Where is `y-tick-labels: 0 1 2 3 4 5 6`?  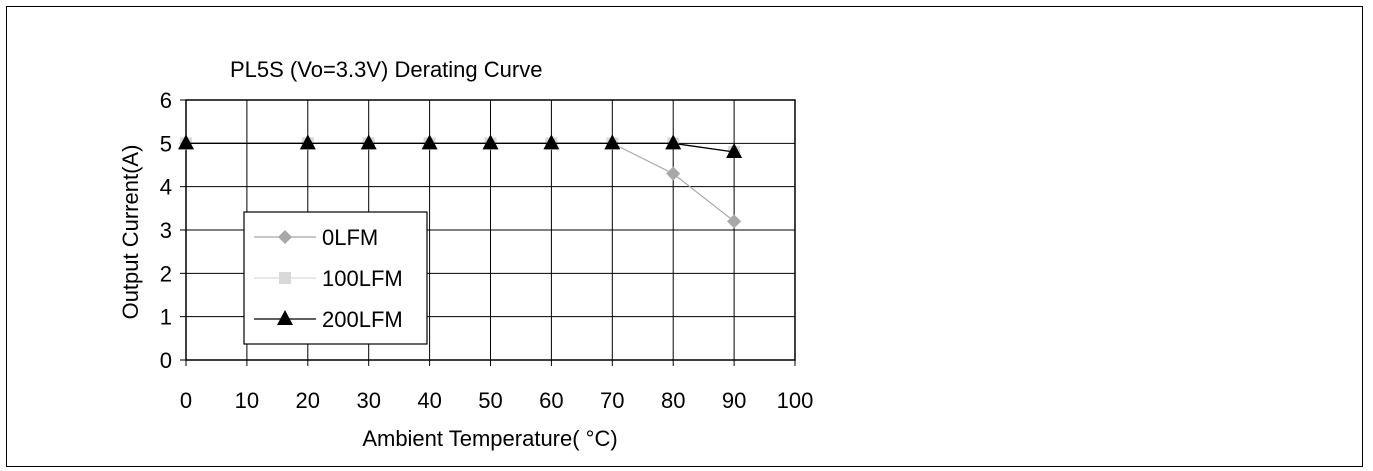 y-tick-labels: 0 1 2 3 4 5 6 is located at coordinates (166, 230).